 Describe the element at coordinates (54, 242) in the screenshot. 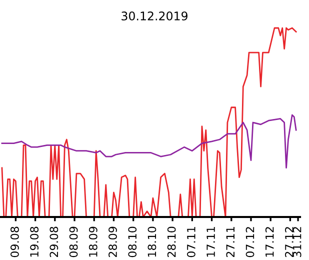

I see `x-tick-label: 29.08` at that location.